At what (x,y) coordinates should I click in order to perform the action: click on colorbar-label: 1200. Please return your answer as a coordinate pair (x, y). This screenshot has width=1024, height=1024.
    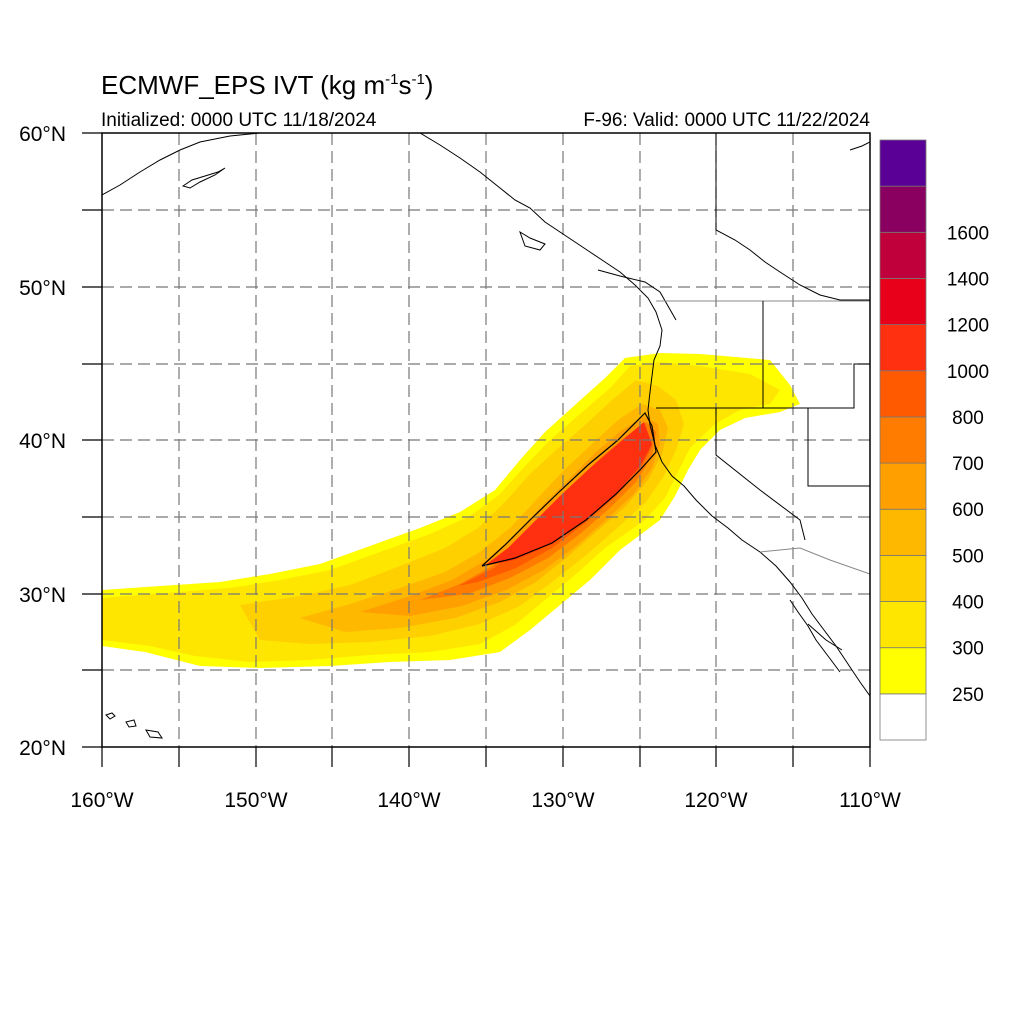
    Looking at the image, I should click on (968, 326).